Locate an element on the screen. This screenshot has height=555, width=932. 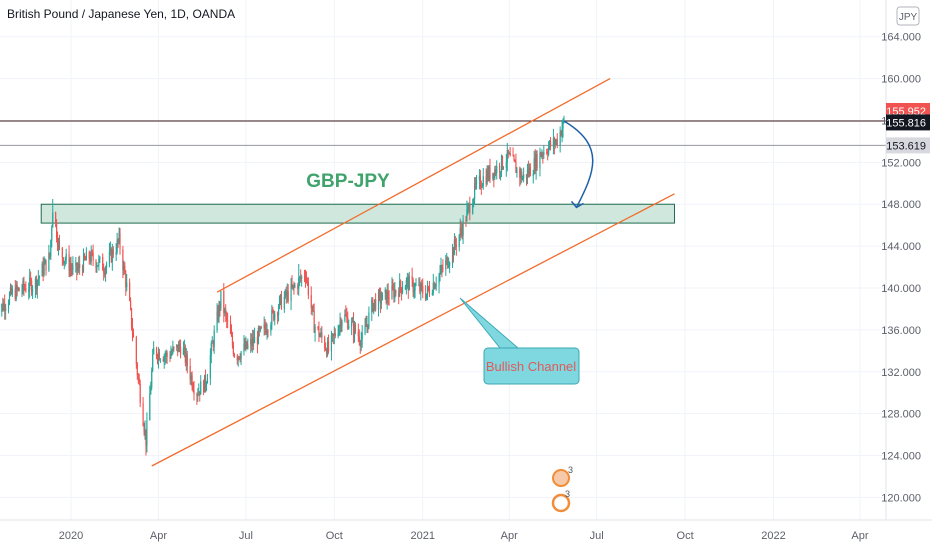
price-badge-bg is located at coordinates (908, 122).